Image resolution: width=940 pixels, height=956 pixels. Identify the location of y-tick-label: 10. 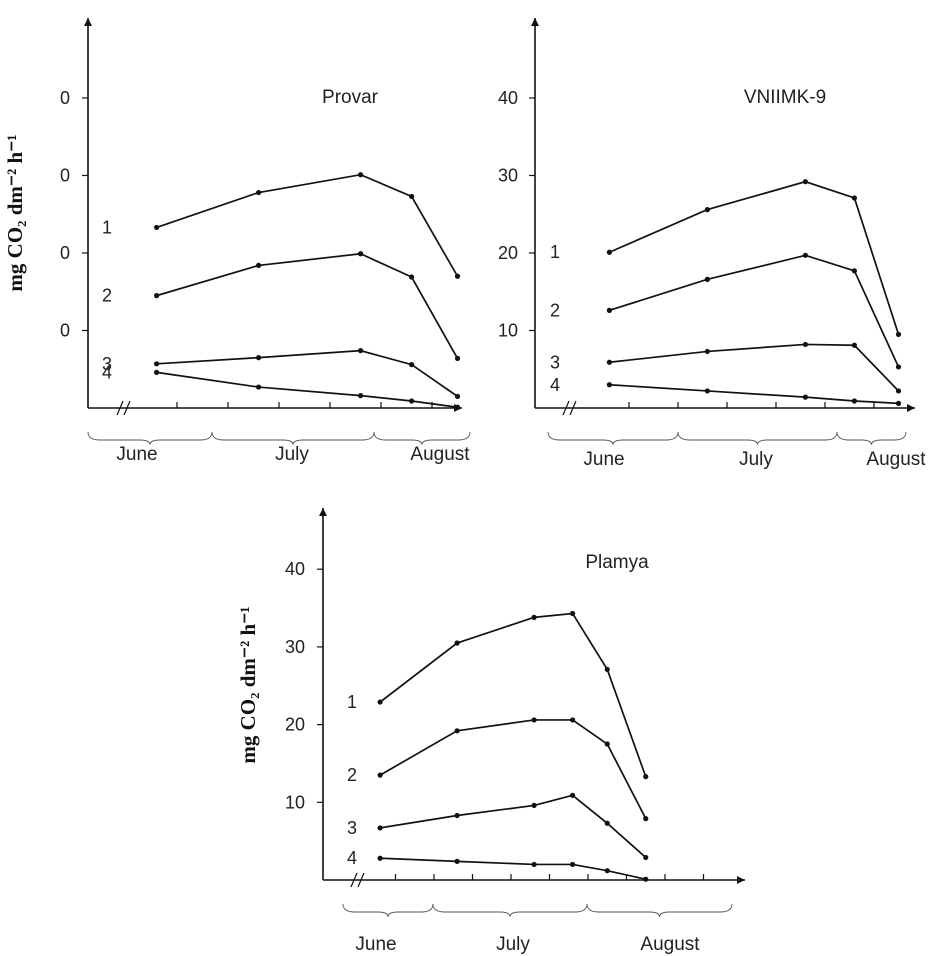
(295, 802).